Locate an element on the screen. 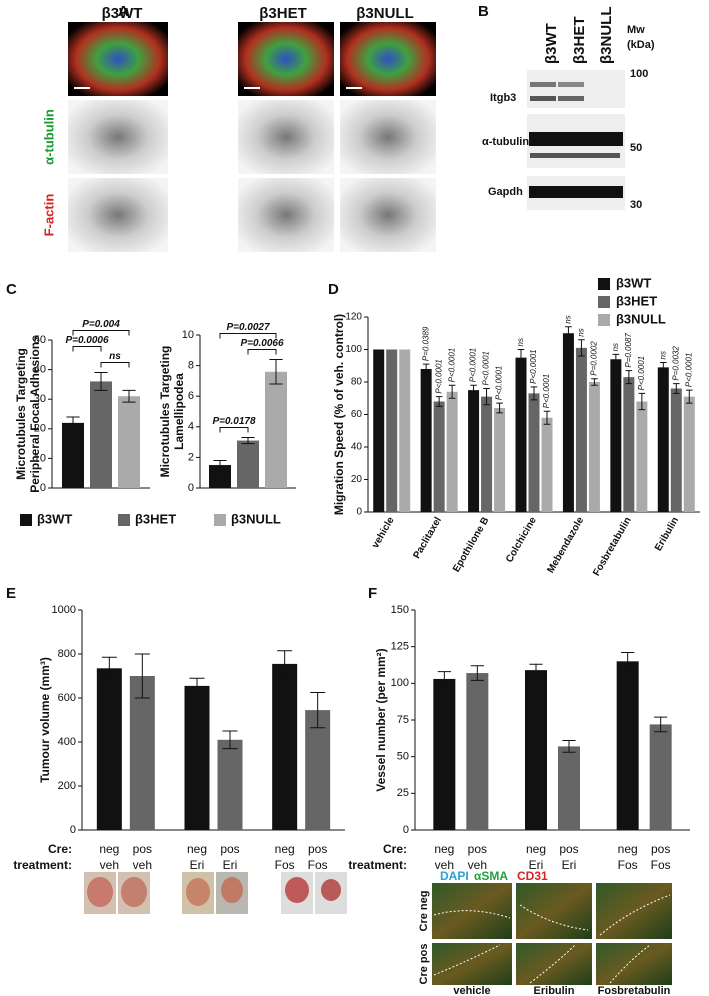 The width and height of the screenshot is (709, 996). panel-label: C is located at coordinates (11, 289).